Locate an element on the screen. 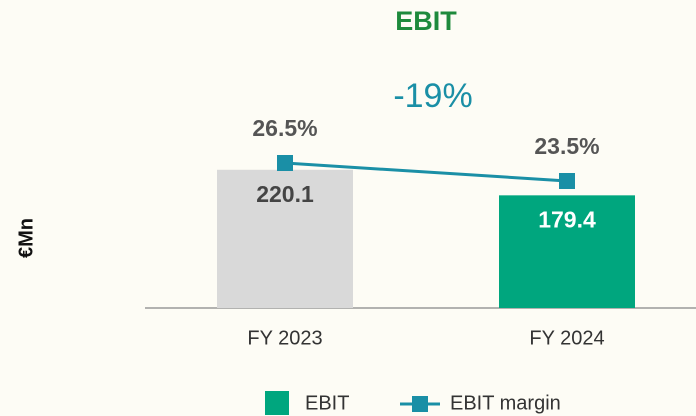  annotation: -19% is located at coordinates (432, 96).